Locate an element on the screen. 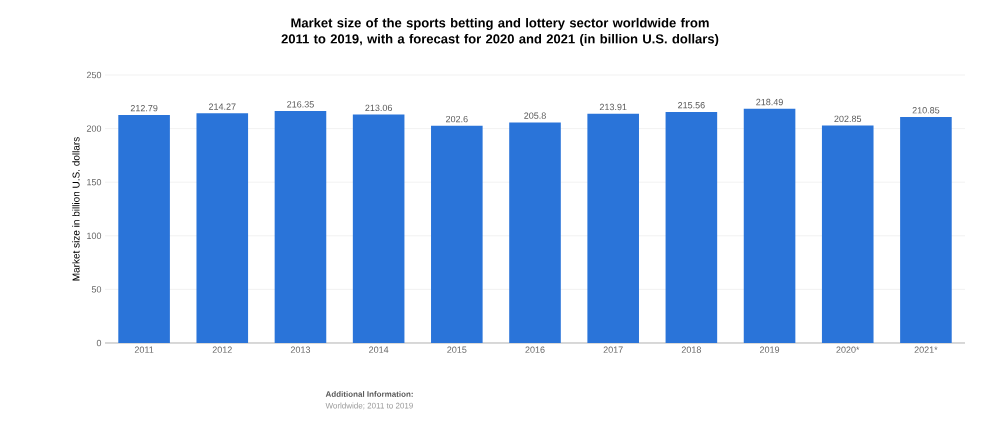 The height and width of the screenshot is (442, 1001). data-label: 215.56 is located at coordinates (691, 105).